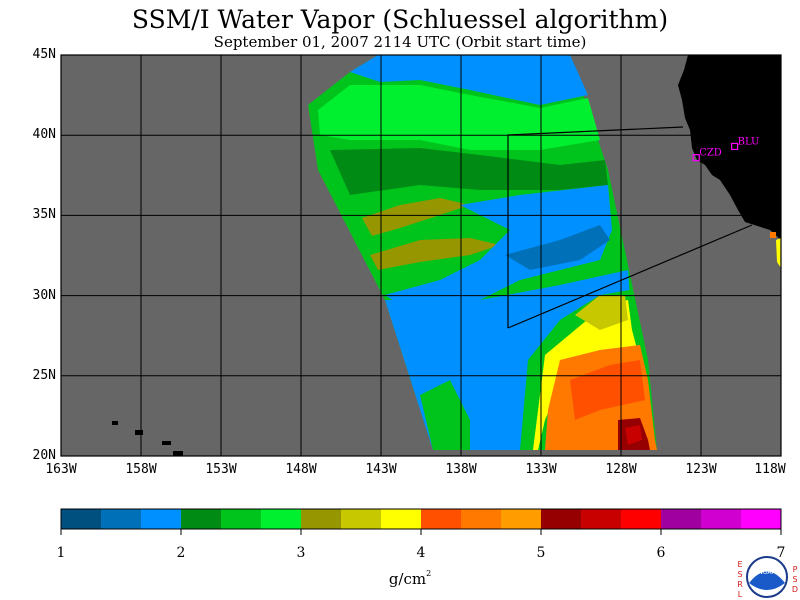 This screenshot has width=800, height=600. I want to click on esrl-letter: E, so click(740, 564).